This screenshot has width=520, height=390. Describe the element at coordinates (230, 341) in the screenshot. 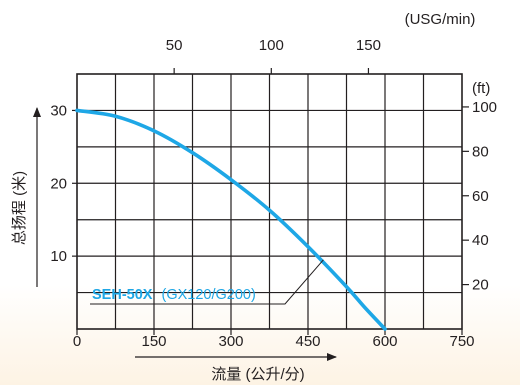

I see `x-tick-label: 300` at that location.